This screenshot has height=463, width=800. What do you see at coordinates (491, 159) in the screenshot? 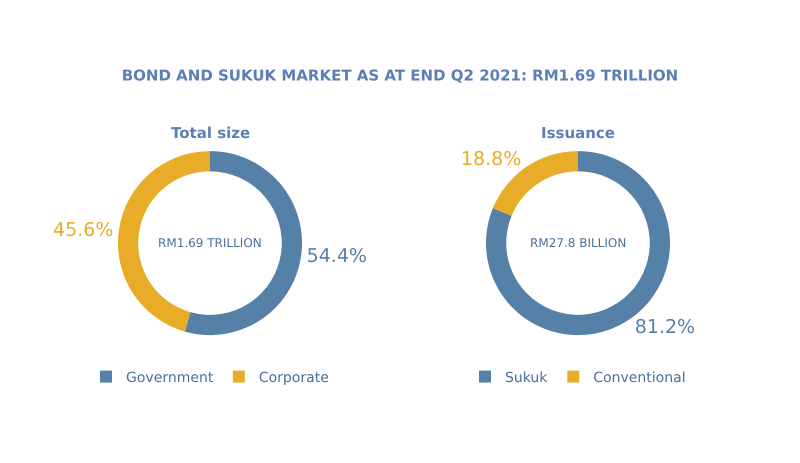
I see `data-label: 18.8%` at bounding box center [491, 159].